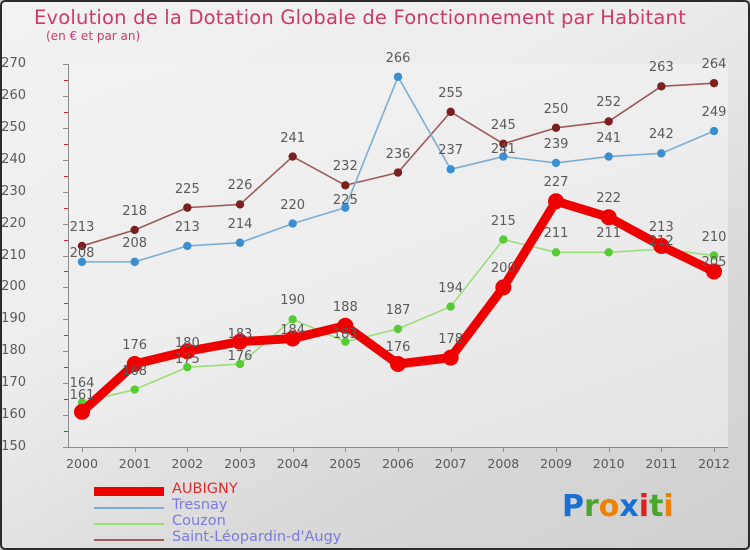 The image size is (750, 550). Describe the element at coordinates (398, 463) in the screenshot. I see `x-axis-label: 2006` at that location.